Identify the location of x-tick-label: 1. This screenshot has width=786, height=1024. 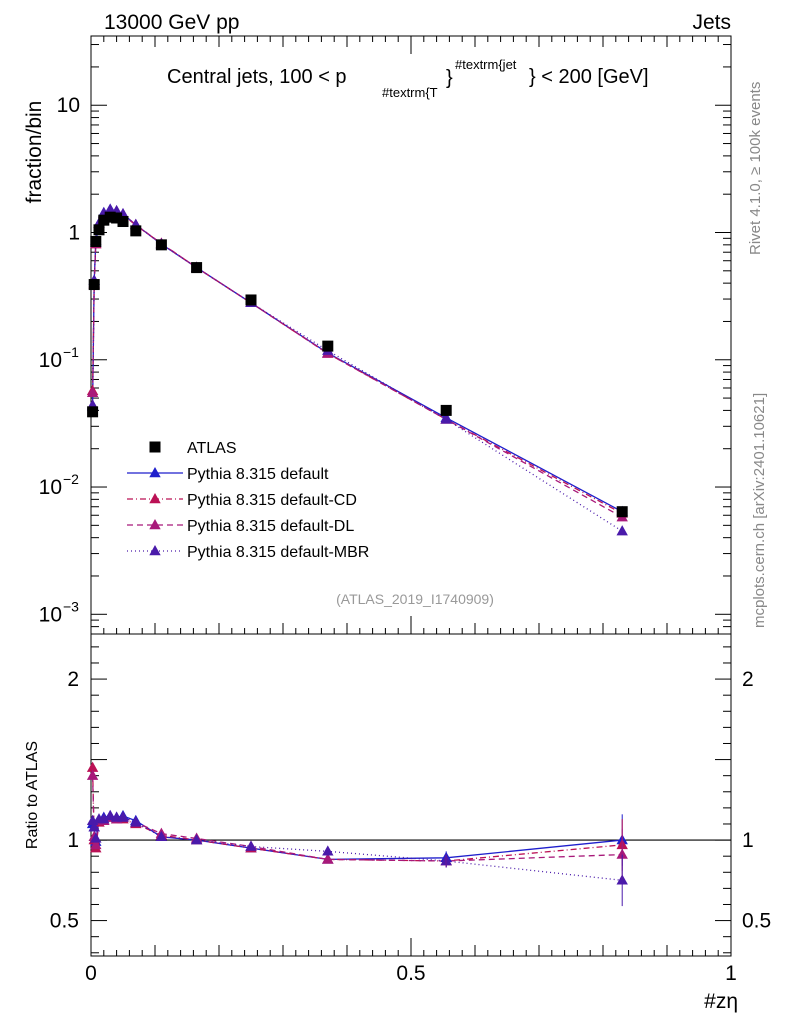
(731, 973).